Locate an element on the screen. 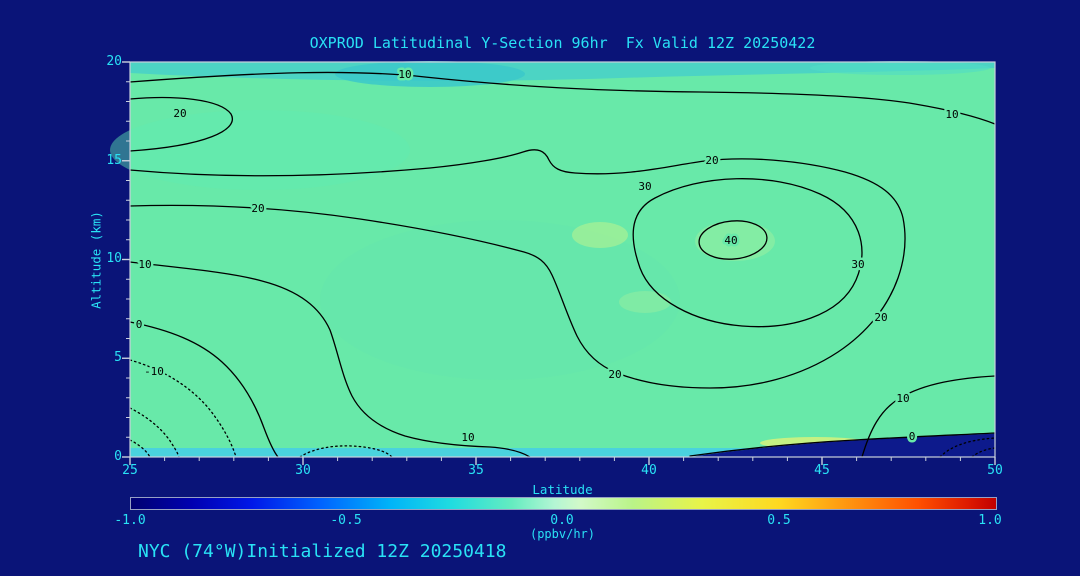 This screenshot has width=1080, height=576. contour-lines-dotted is located at coordinates (562, 408).